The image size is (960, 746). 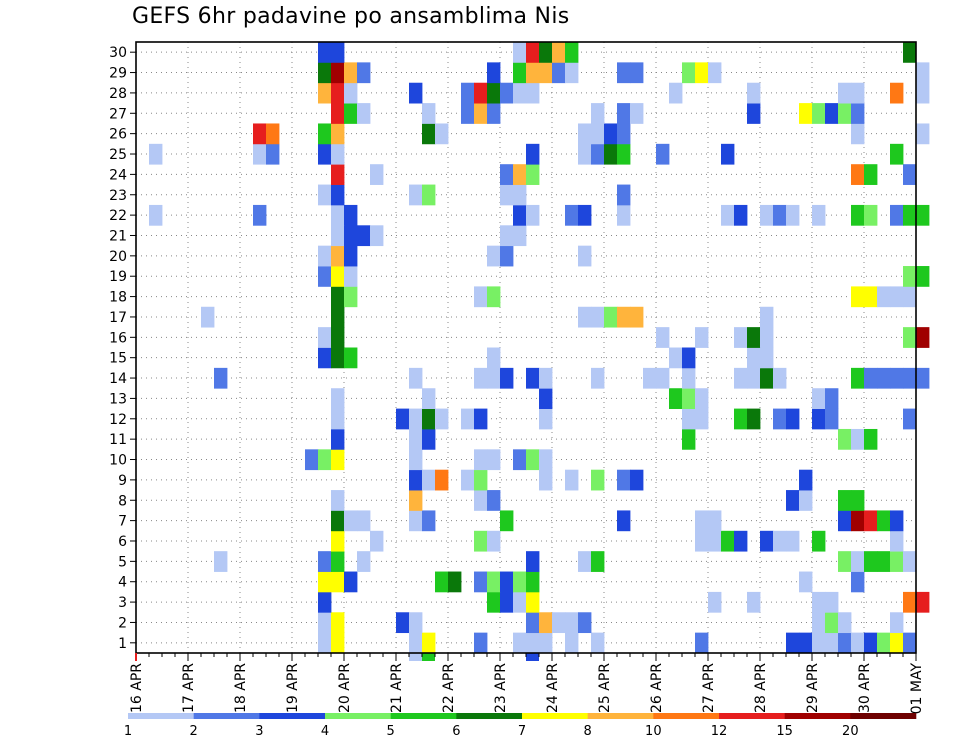 What do you see at coordinates (293, 688) in the screenshot?
I see `x-tick-label: 19 APR` at bounding box center [293, 688].